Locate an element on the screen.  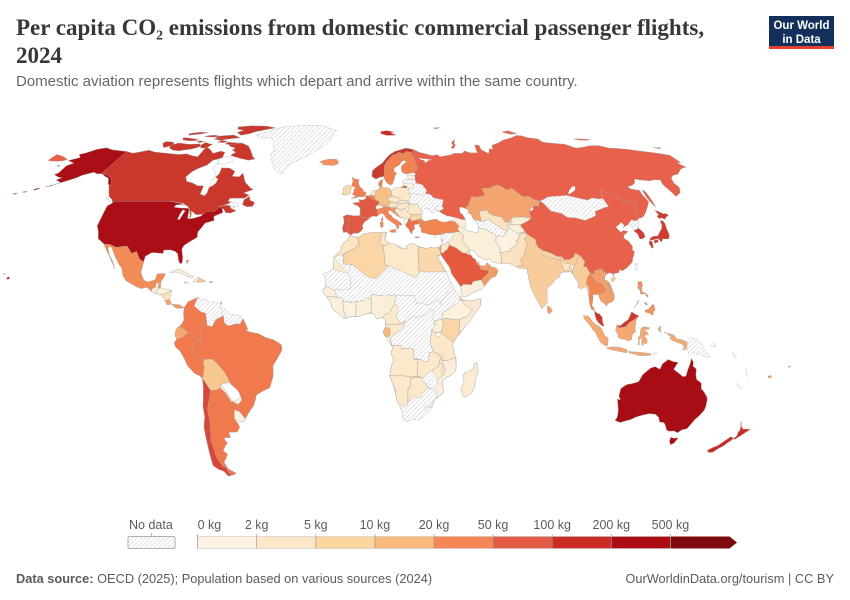
svg-text: 2 kg is located at coordinates (257, 525).